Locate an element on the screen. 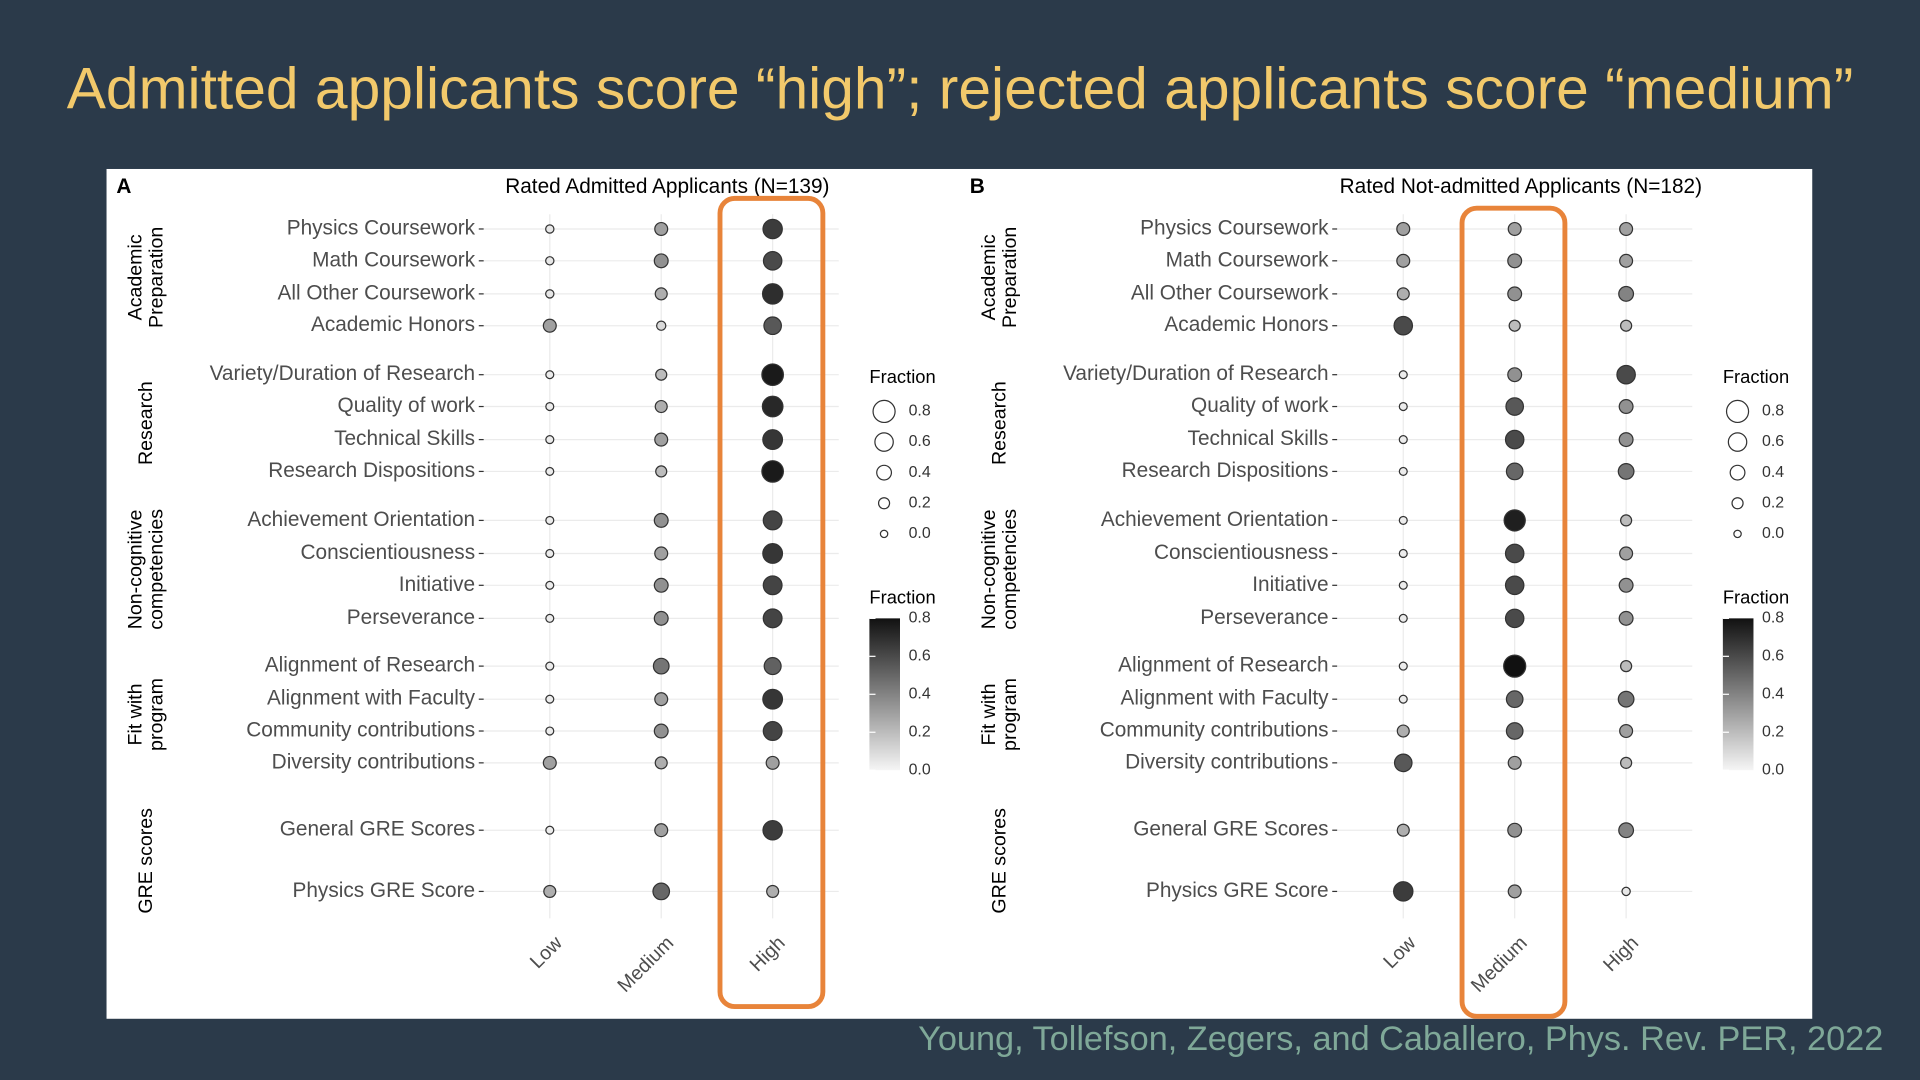 Image resolution: width=1920 pixels, height=1080 pixels. row-label: Achievement Orientation is located at coordinates (1215, 519).